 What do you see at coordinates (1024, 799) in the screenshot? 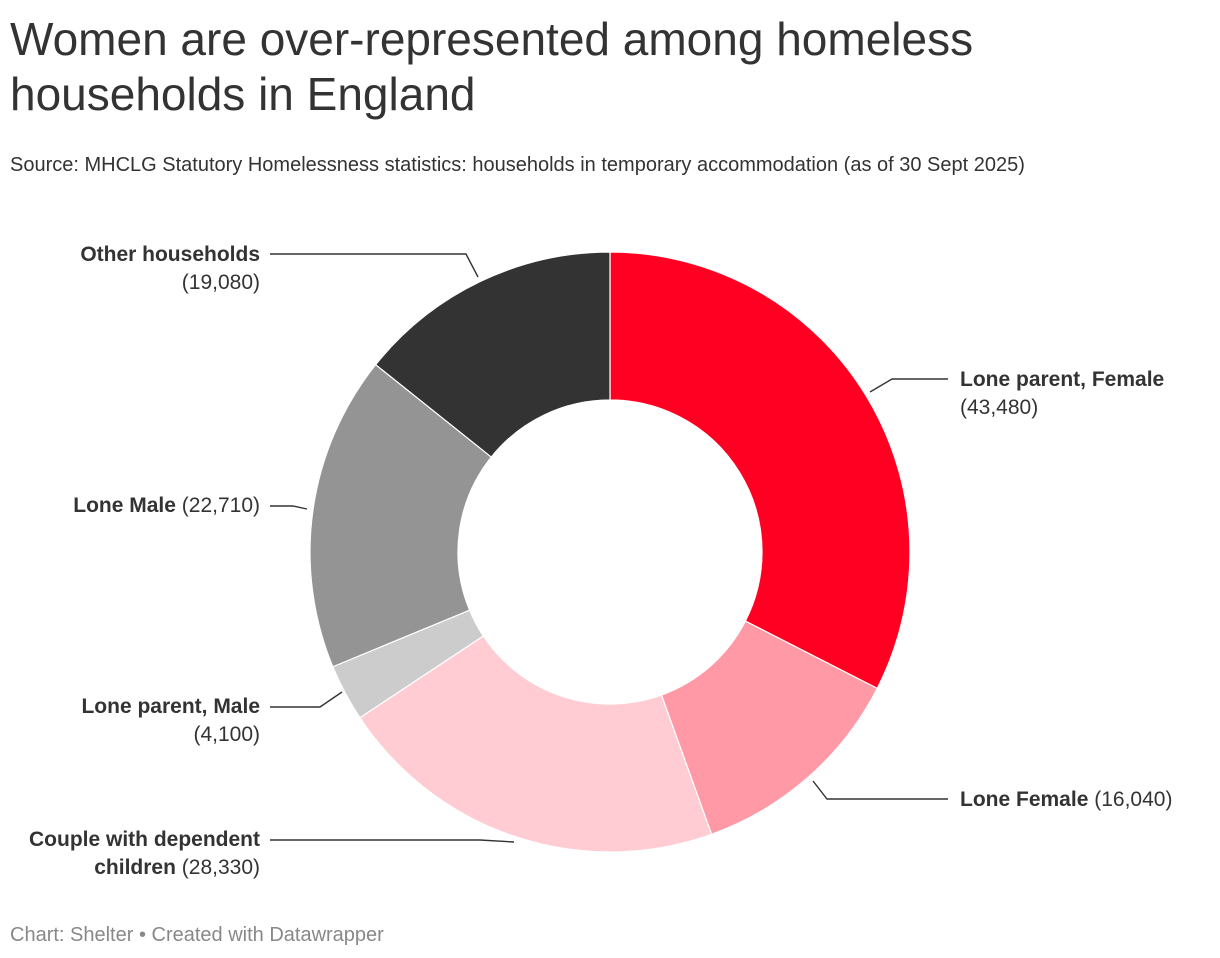
I see `label-name: Lone Female` at bounding box center [1024, 799].